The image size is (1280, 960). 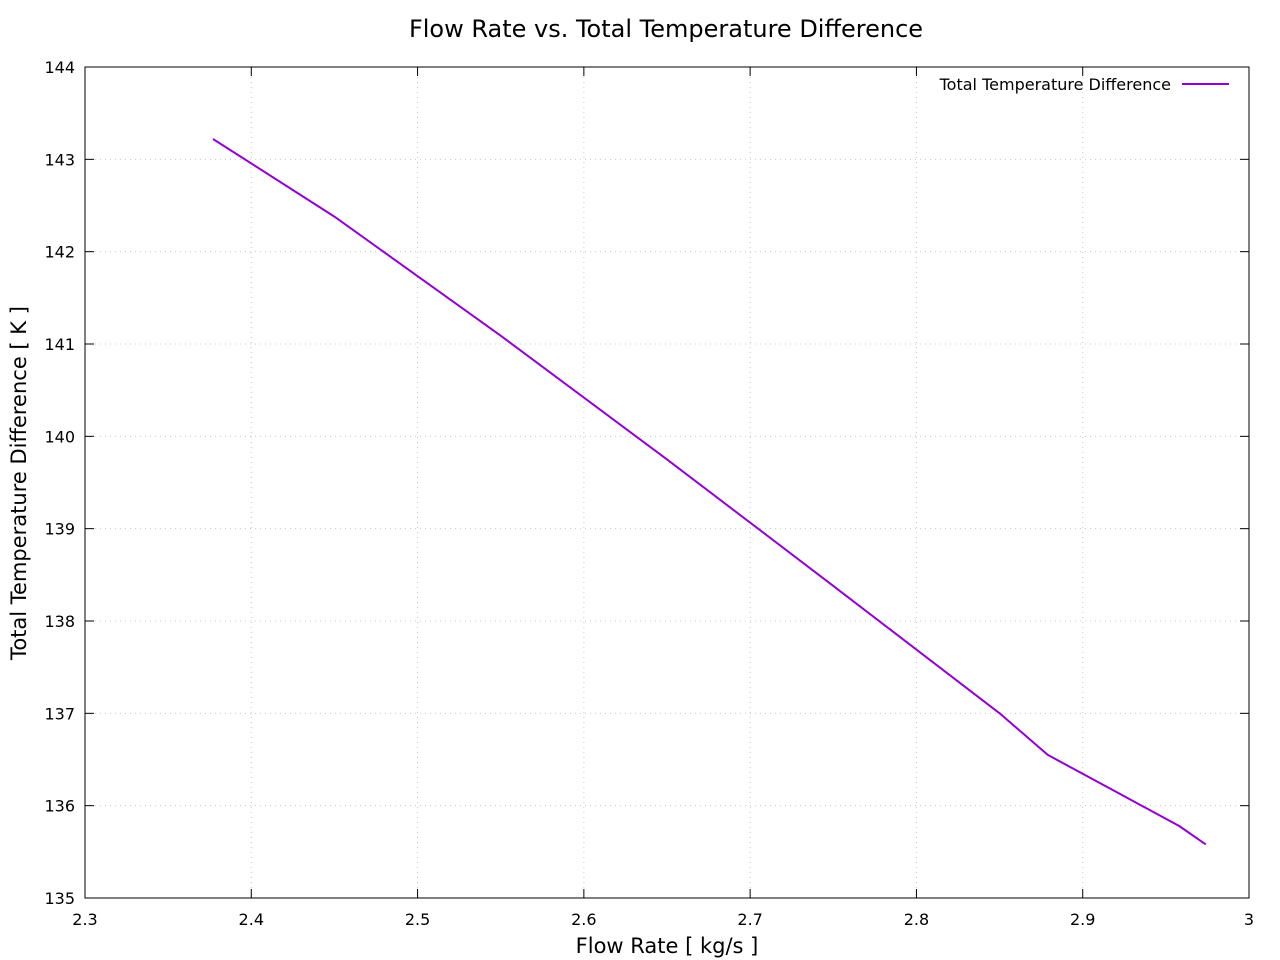 I want to click on x-tick-label: 3, so click(x=1249, y=919).